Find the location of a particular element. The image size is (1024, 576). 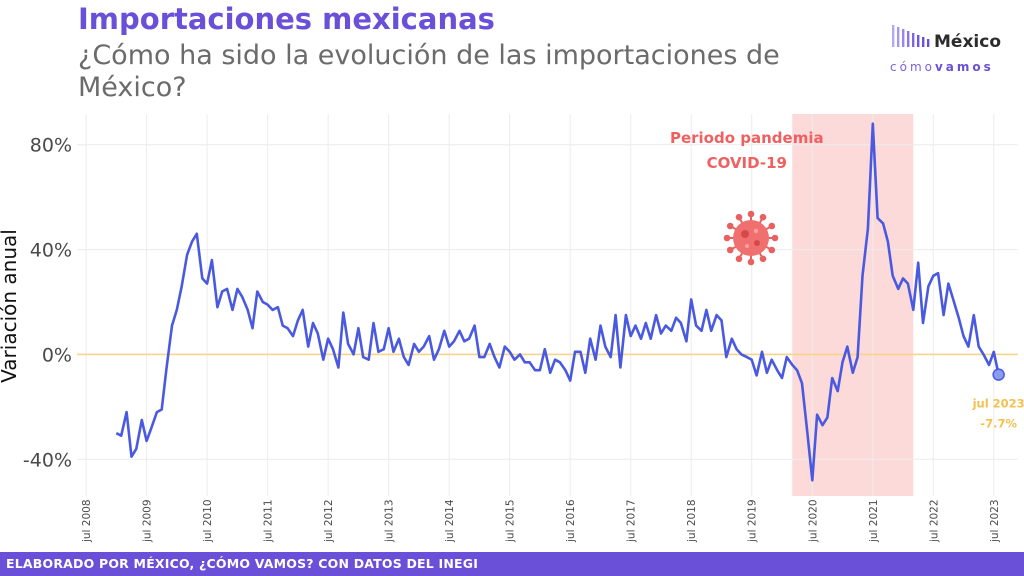

y-tick-label: 80% is located at coordinates (51, 146).